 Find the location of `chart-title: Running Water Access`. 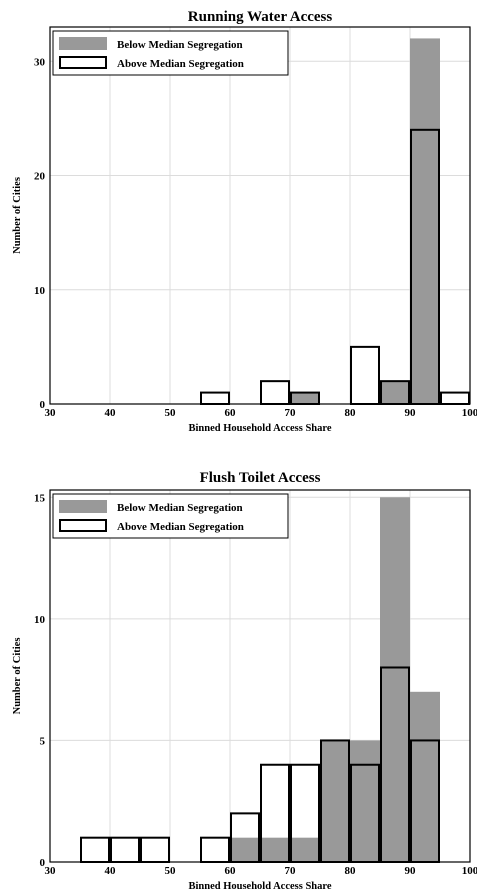

chart-title: Running Water Access is located at coordinates (260, 17).